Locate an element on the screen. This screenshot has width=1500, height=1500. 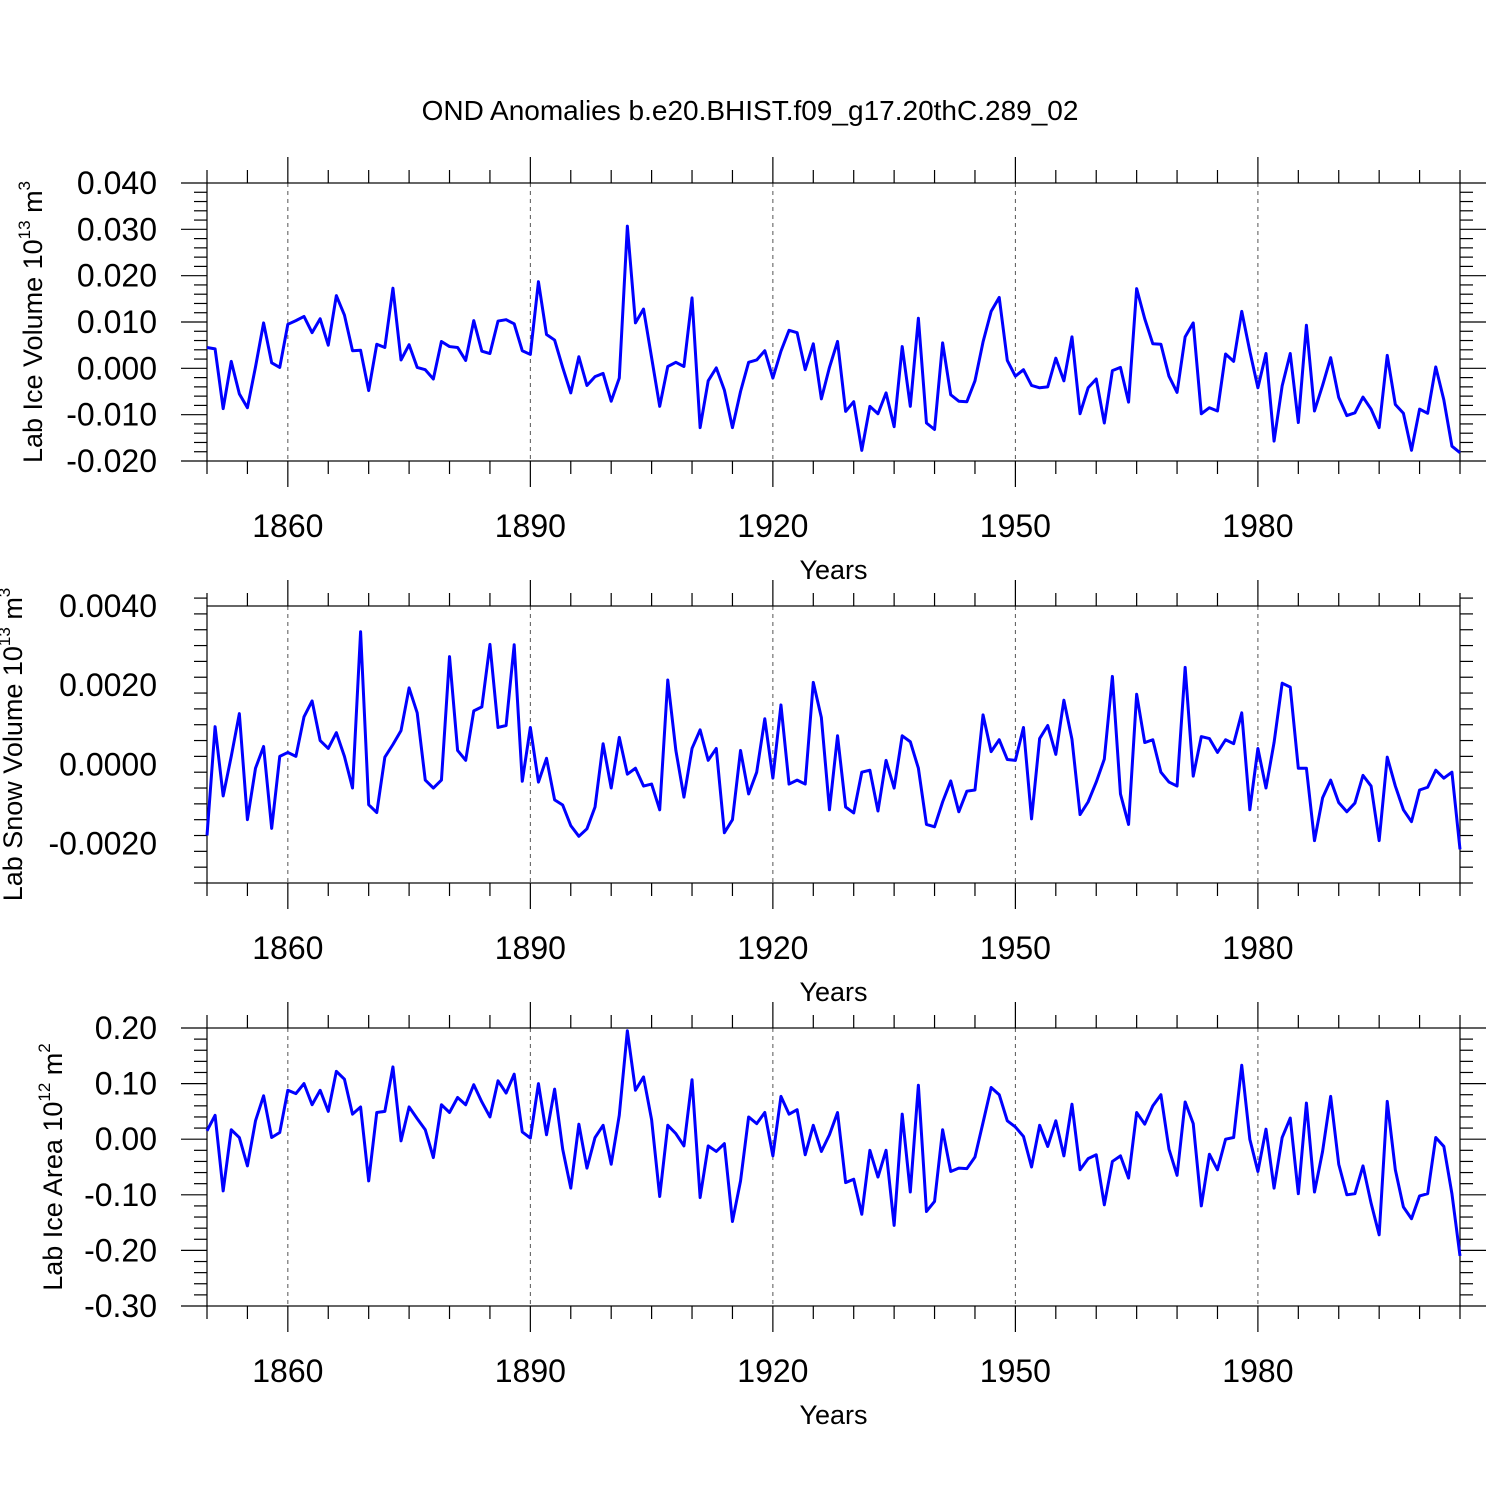
y-axis-label: Lab Ice Volume 1013 m3 is located at coordinates (31, 322).